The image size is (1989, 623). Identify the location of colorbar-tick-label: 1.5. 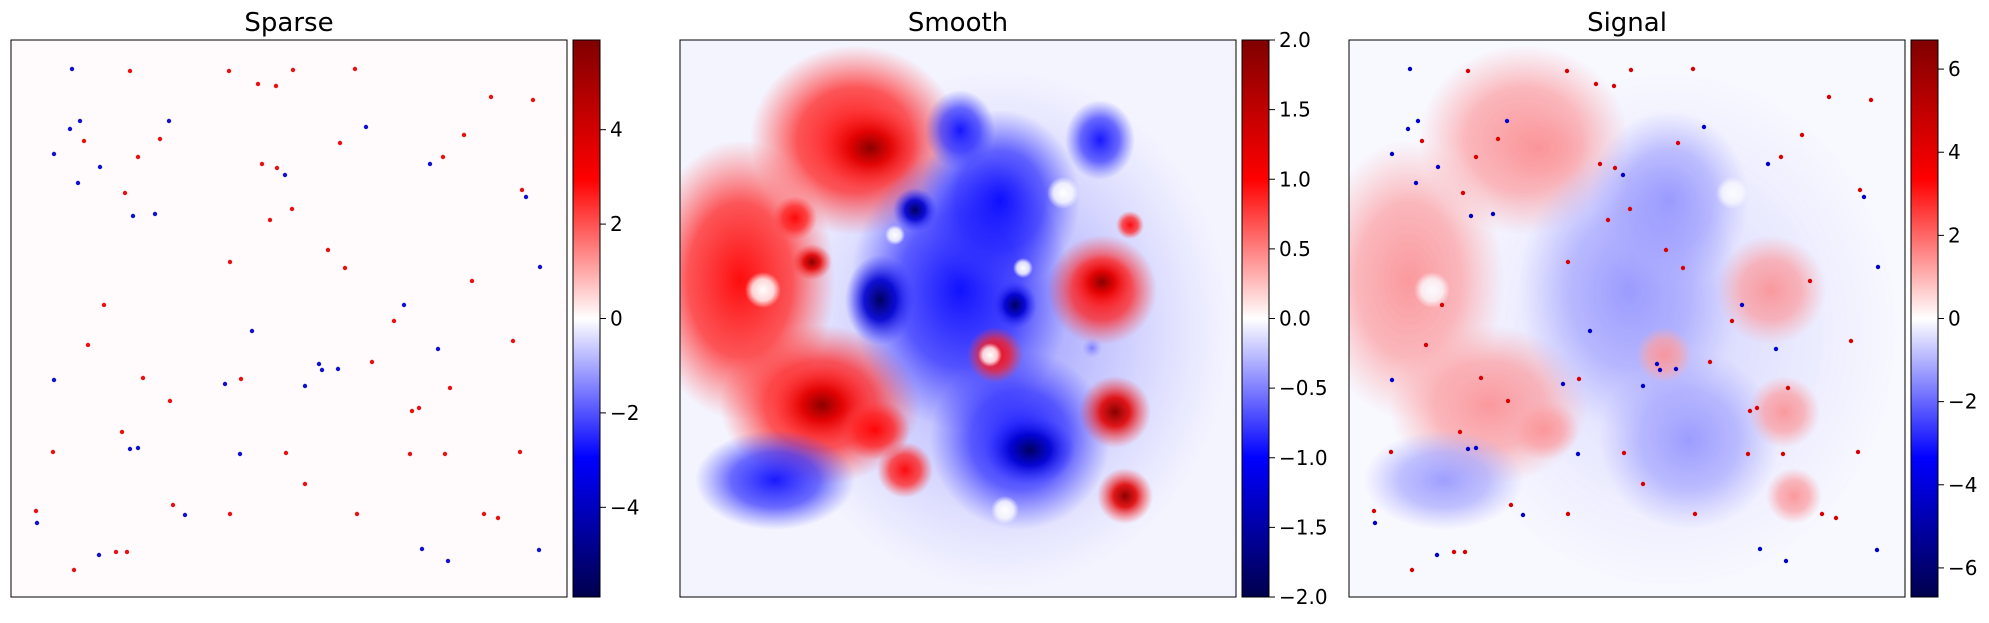
(1295, 110).